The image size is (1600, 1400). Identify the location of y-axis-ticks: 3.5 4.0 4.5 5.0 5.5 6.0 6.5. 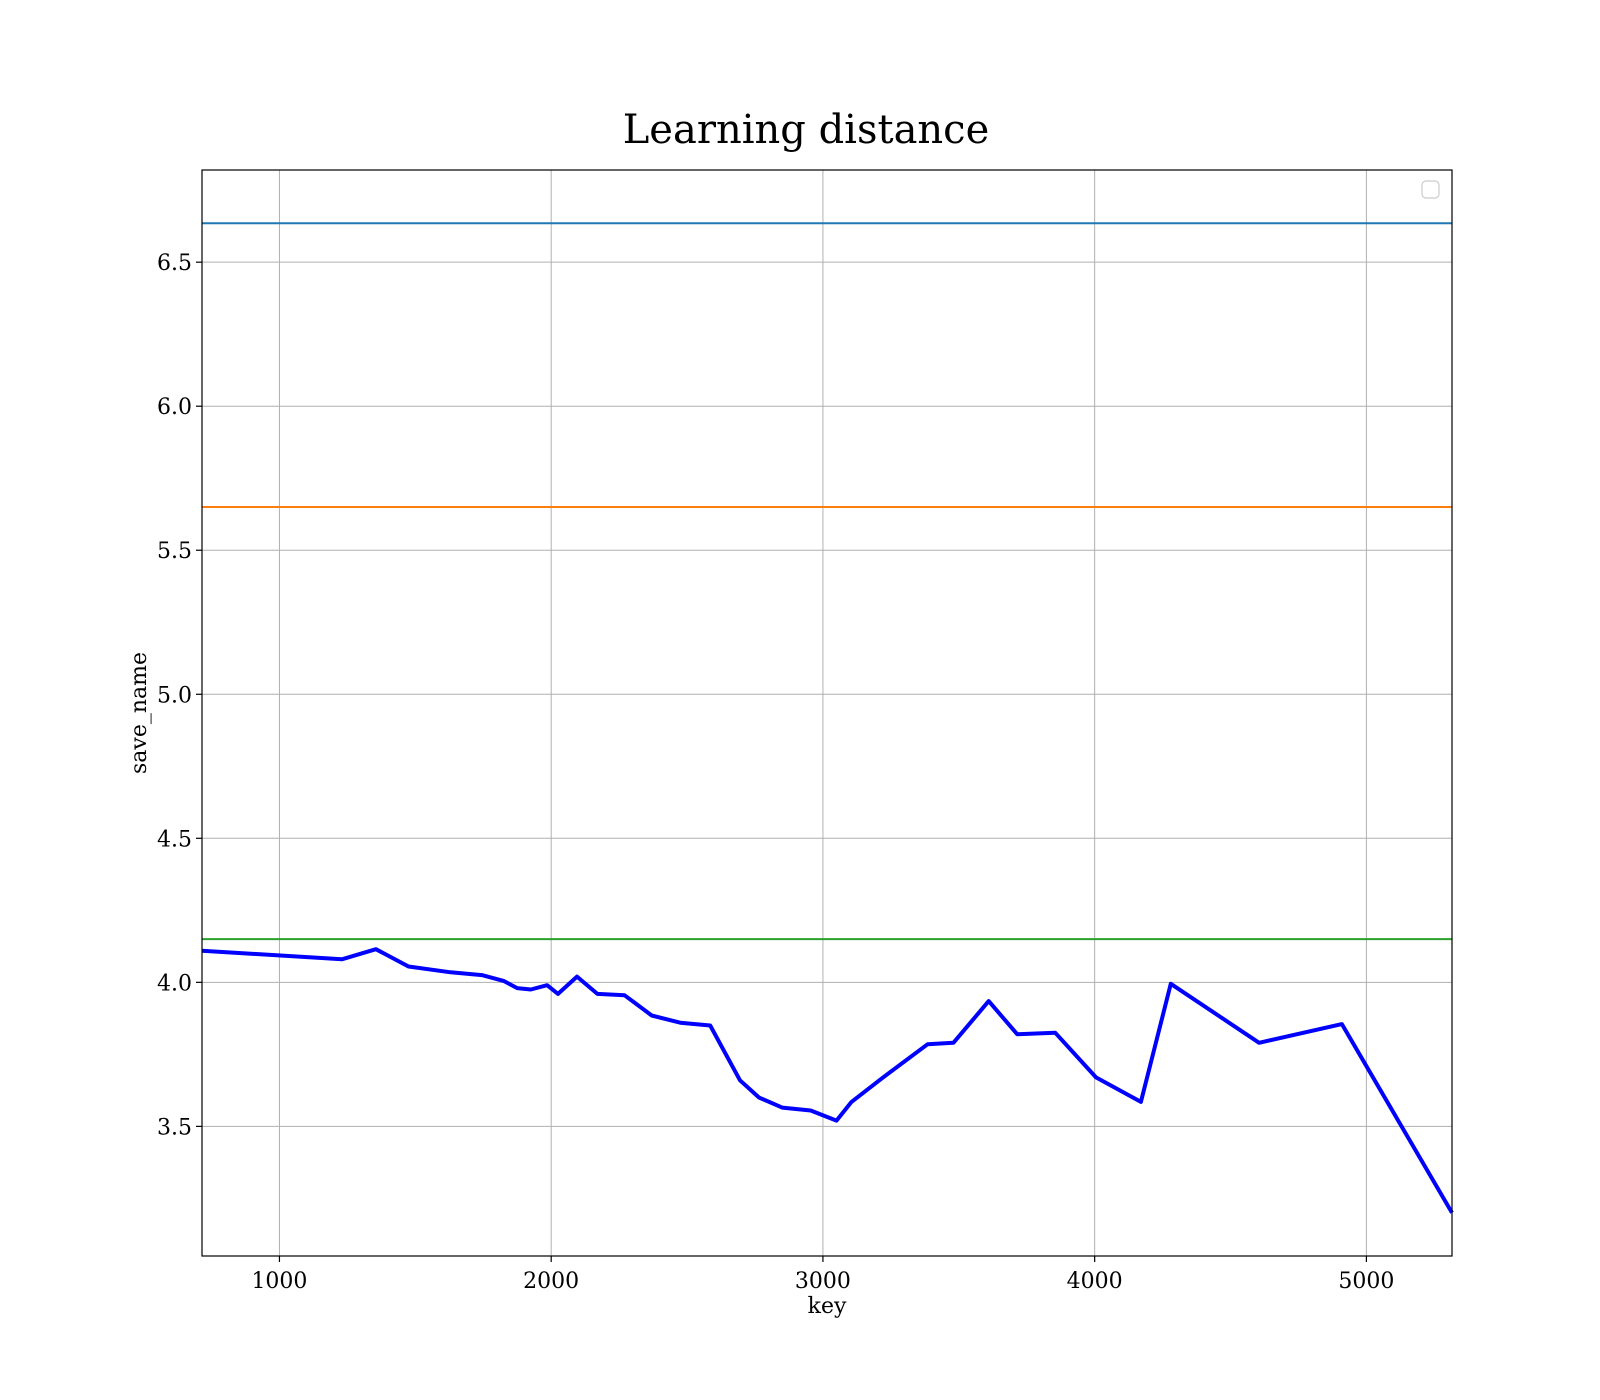
(179, 695).